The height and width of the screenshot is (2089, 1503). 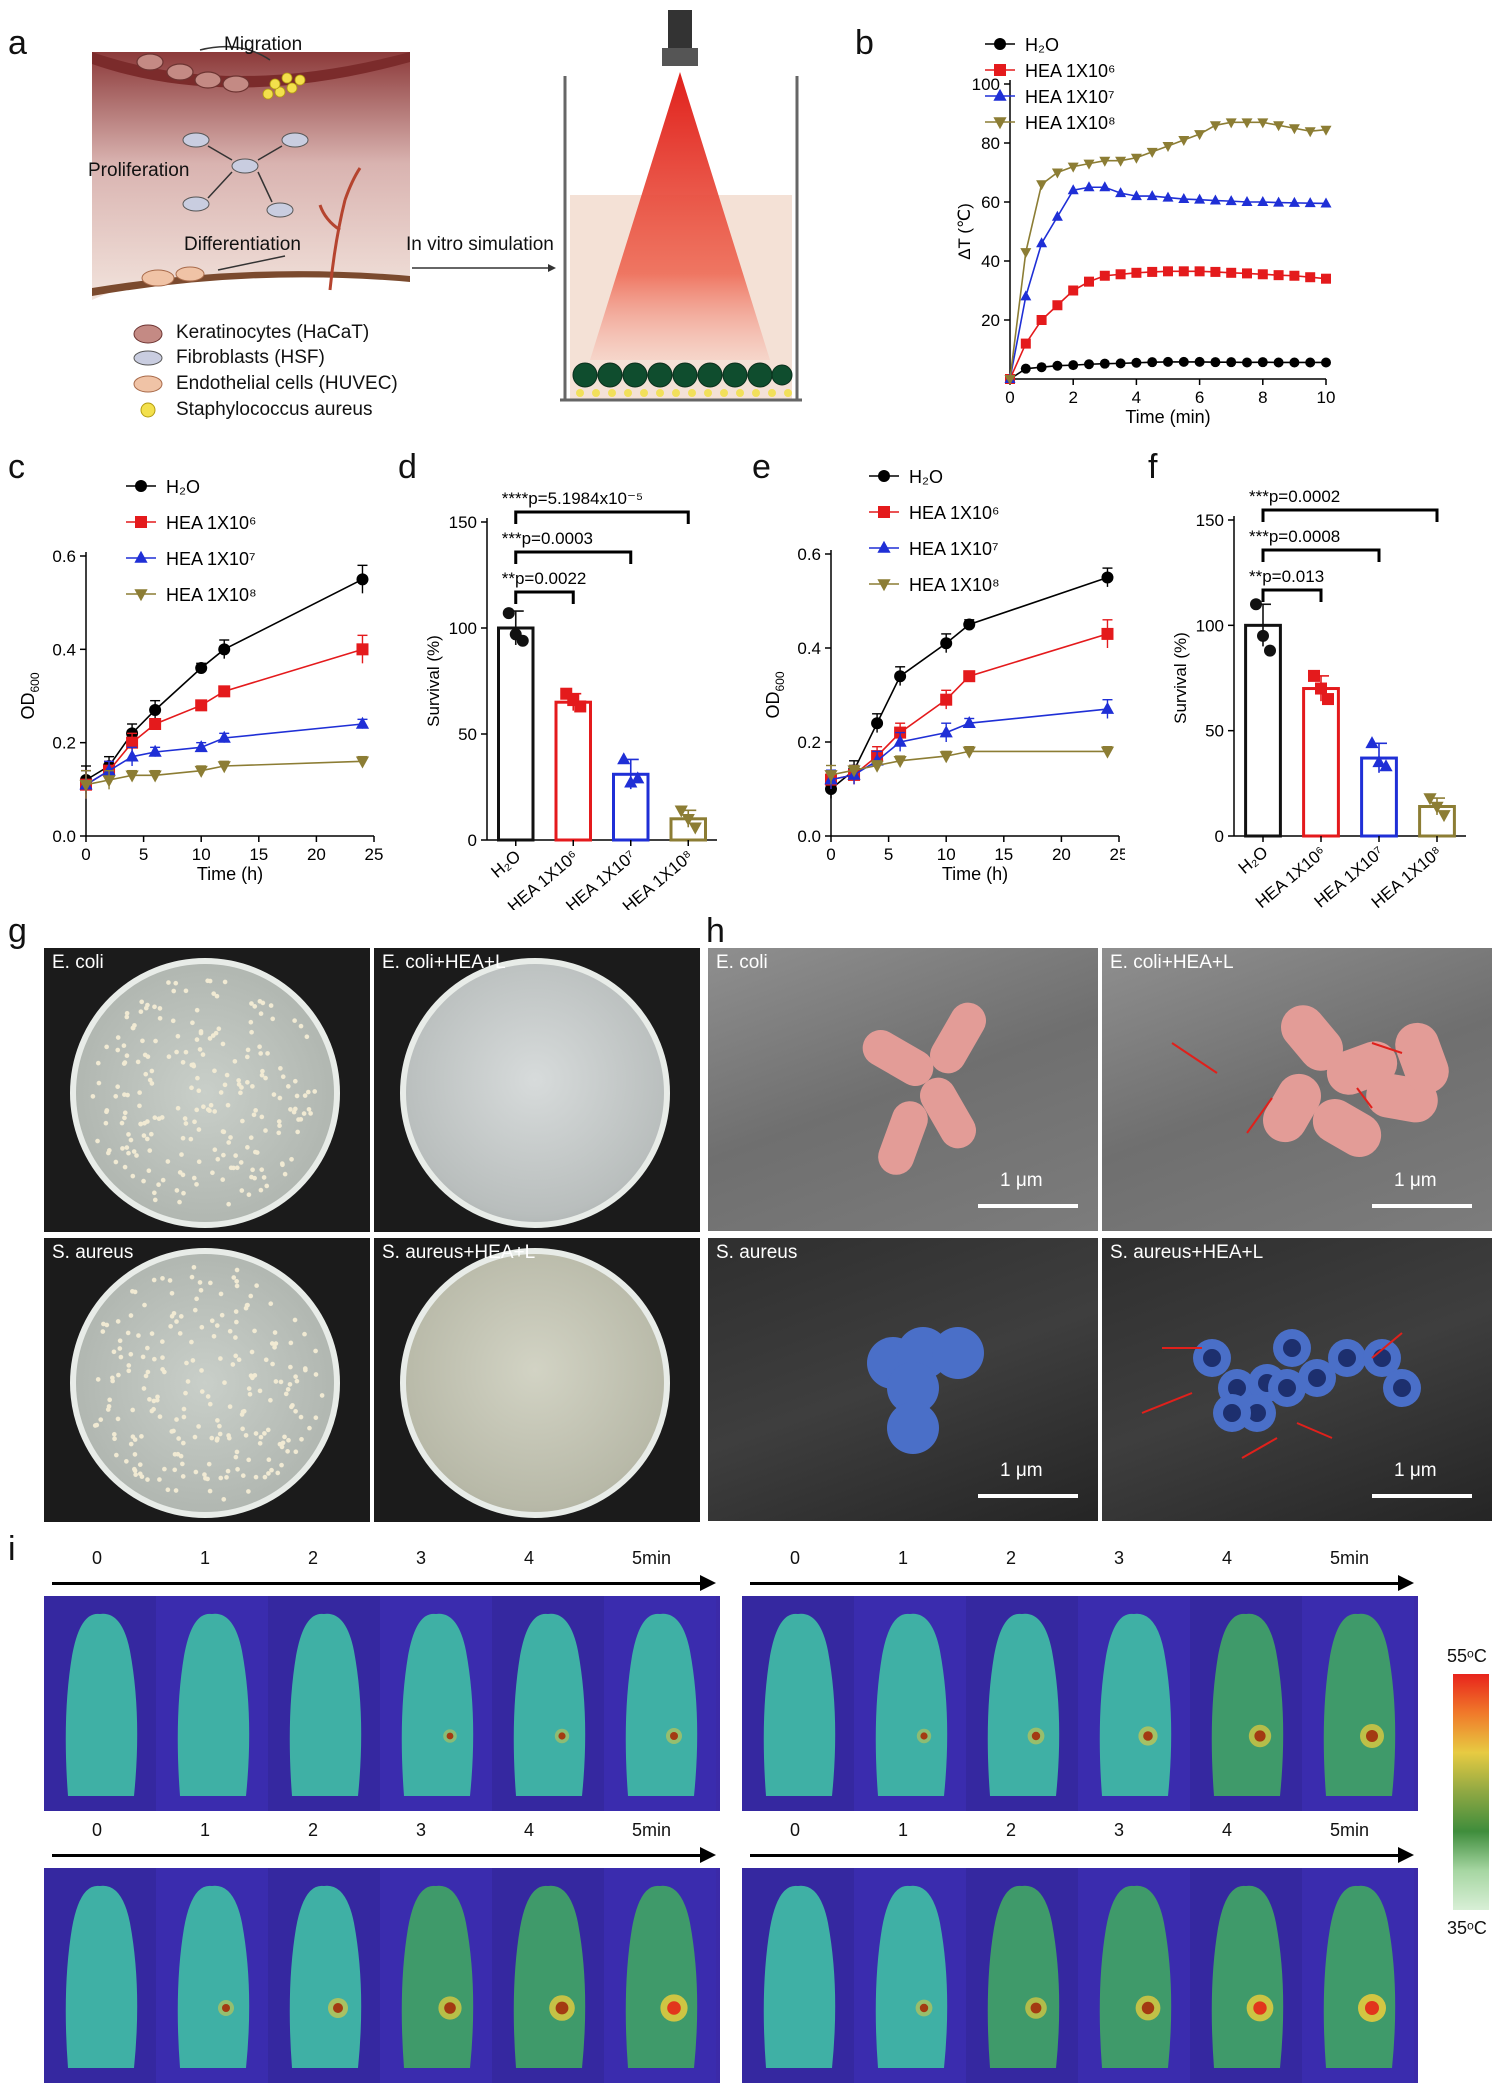 I want to click on x-tick-label: 0, so click(x=1009, y=397).